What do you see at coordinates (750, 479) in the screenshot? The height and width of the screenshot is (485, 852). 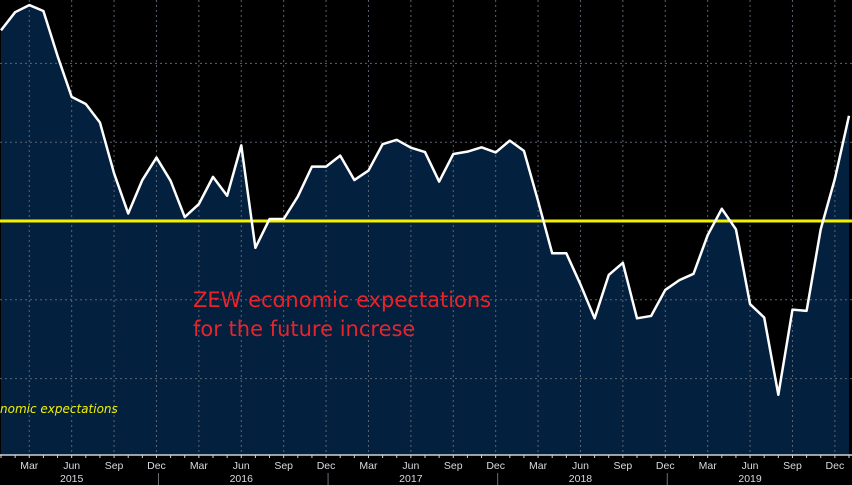 I see `x-year-label: 2019` at bounding box center [750, 479].